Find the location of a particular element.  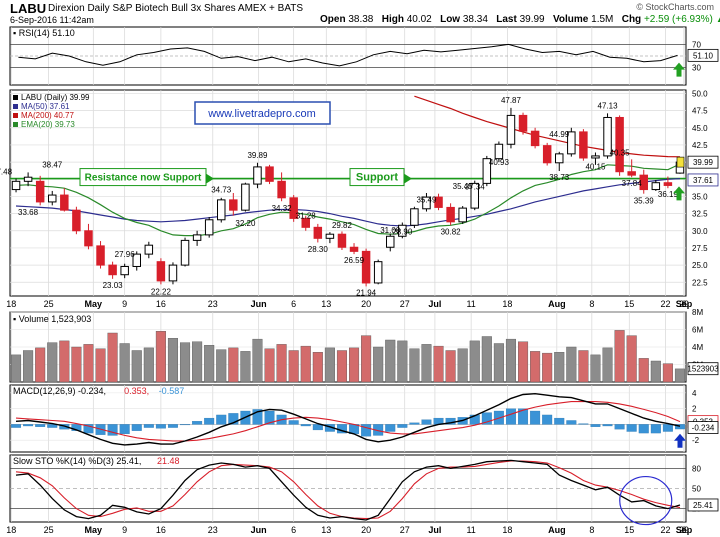

rsi-tick-label: 30 is located at coordinates (696, 68).